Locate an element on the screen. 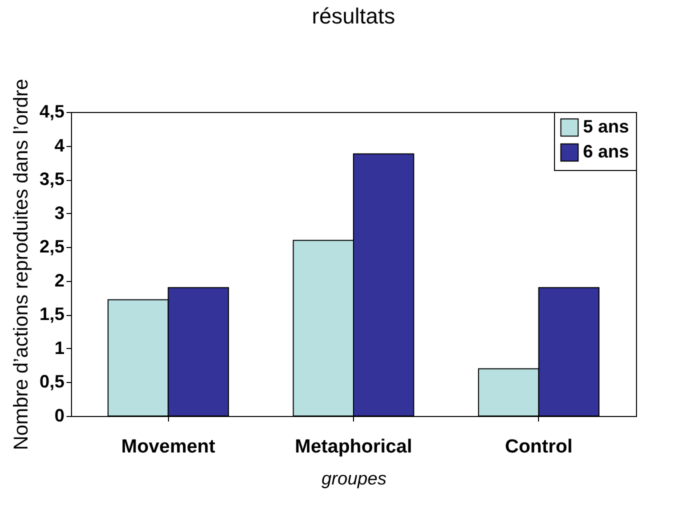  y-tick-label: 2,5 is located at coordinates (51, 246).